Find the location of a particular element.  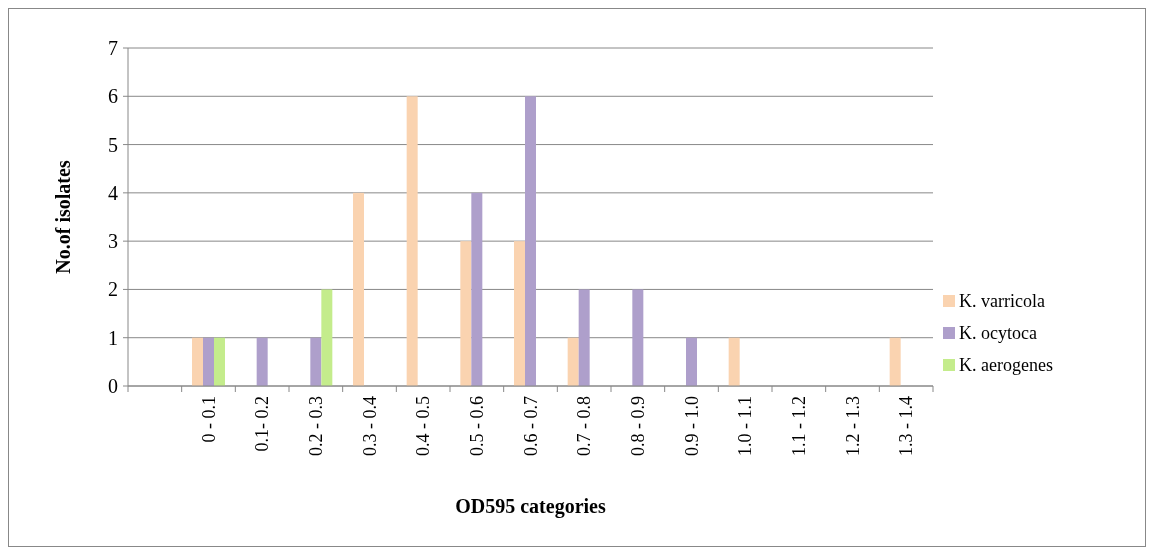

x-tick-label: 1.3 - 1.4 is located at coordinates (906, 426).